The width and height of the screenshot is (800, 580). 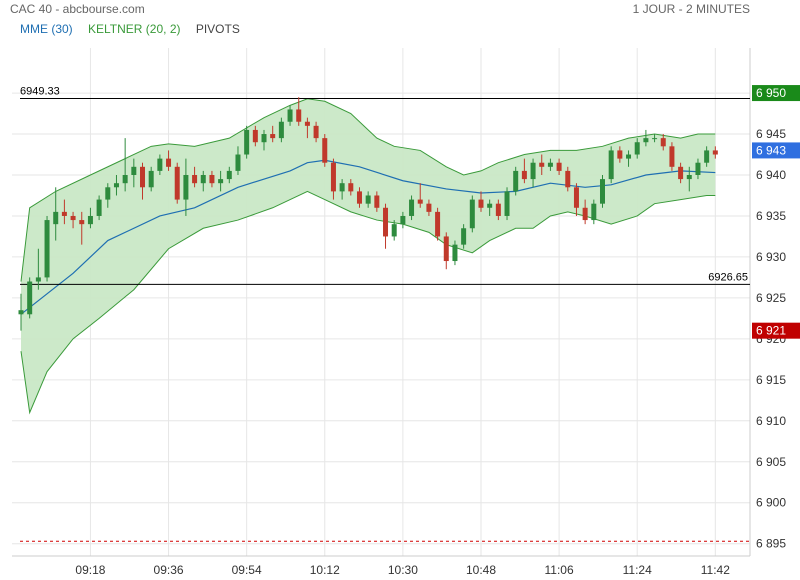 I want to click on x-tick-label: 11:06, so click(x=559, y=570).